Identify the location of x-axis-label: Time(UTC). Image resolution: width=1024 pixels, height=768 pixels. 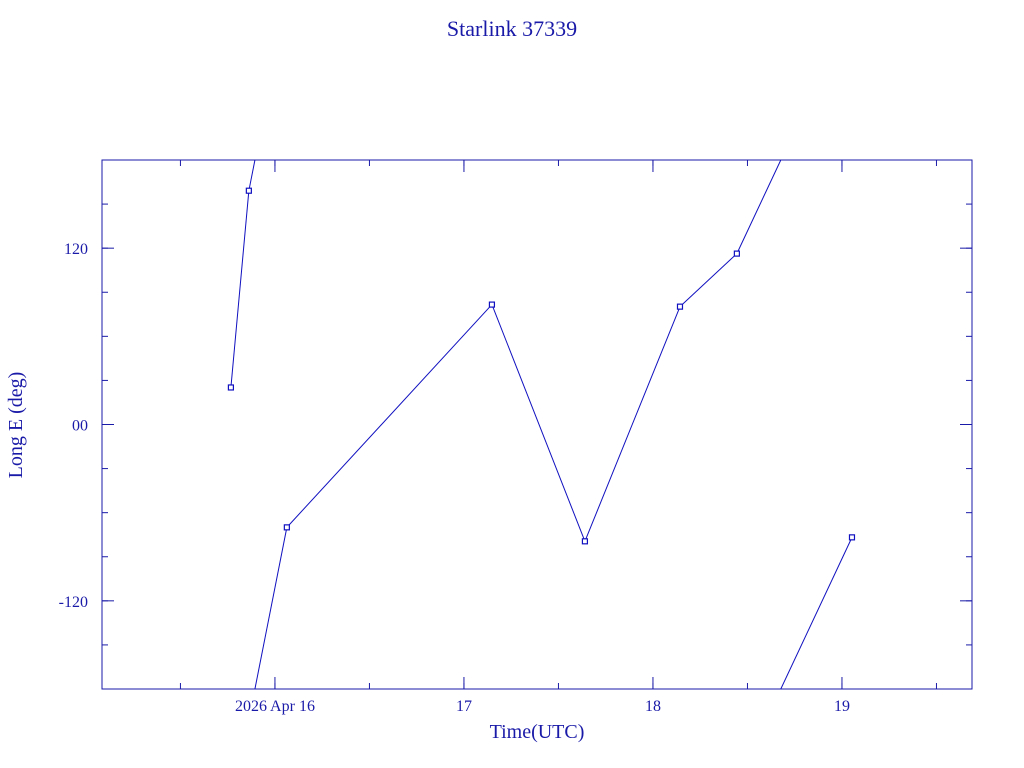
(537, 732).